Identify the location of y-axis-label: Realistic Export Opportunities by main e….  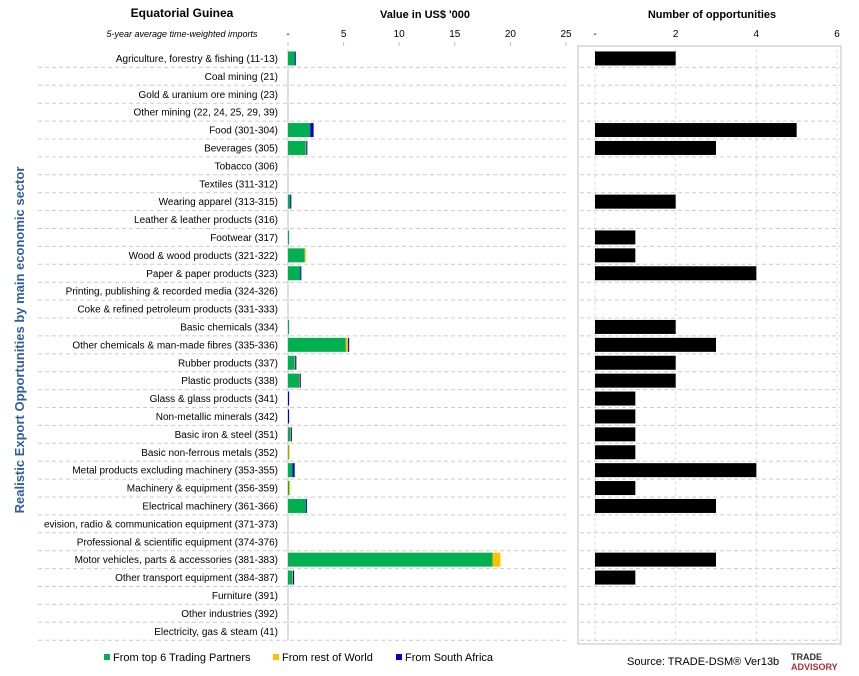
(19, 340).